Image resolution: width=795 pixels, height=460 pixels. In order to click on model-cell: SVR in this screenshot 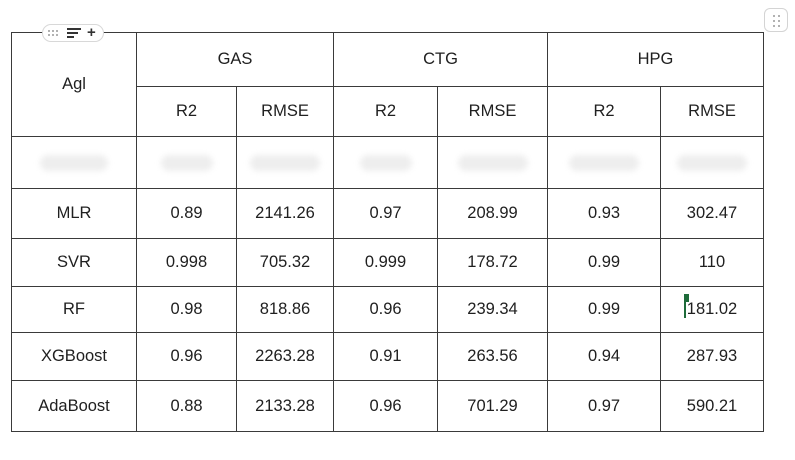, I will do `click(74, 262)`.